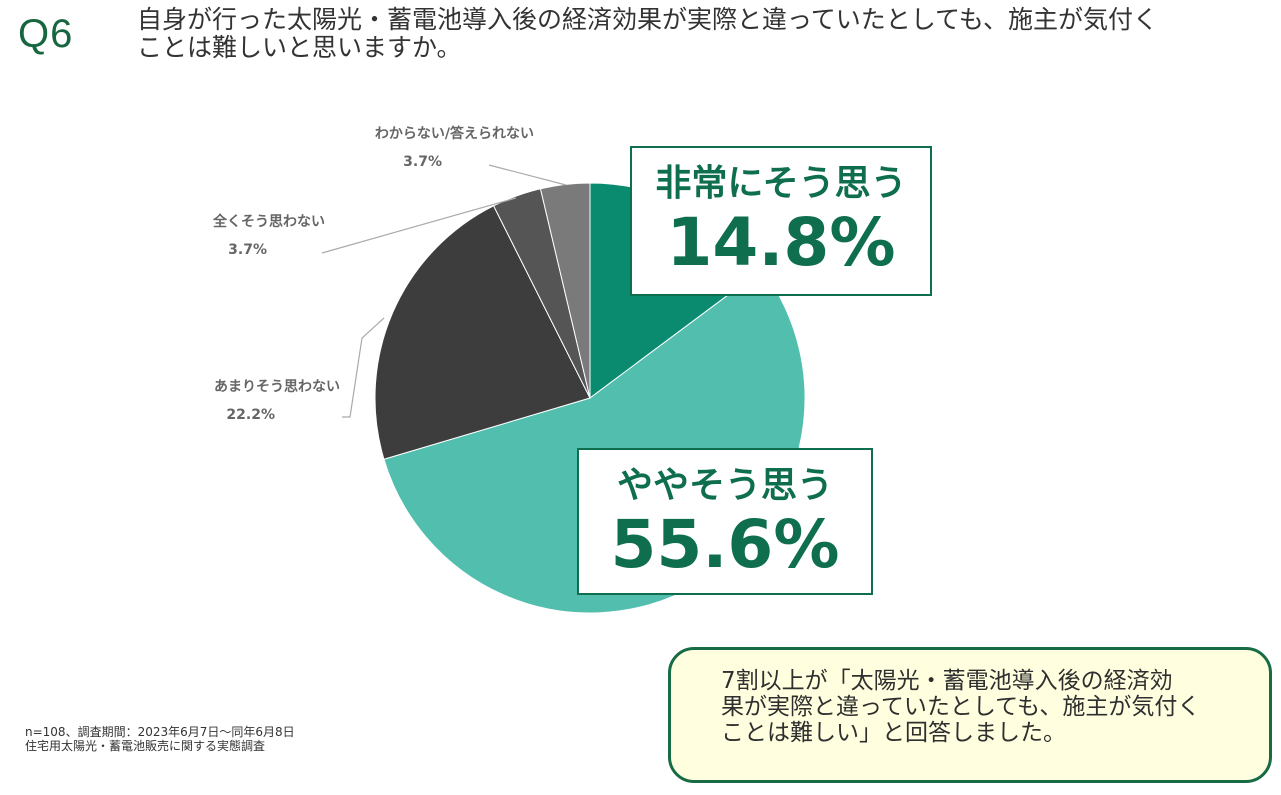 Image resolution: width=1281 pixels, height=795 pixels. Describe the element at coordinates (527, 175) in the screenshot. I see `leader-line-unknown` at that location.